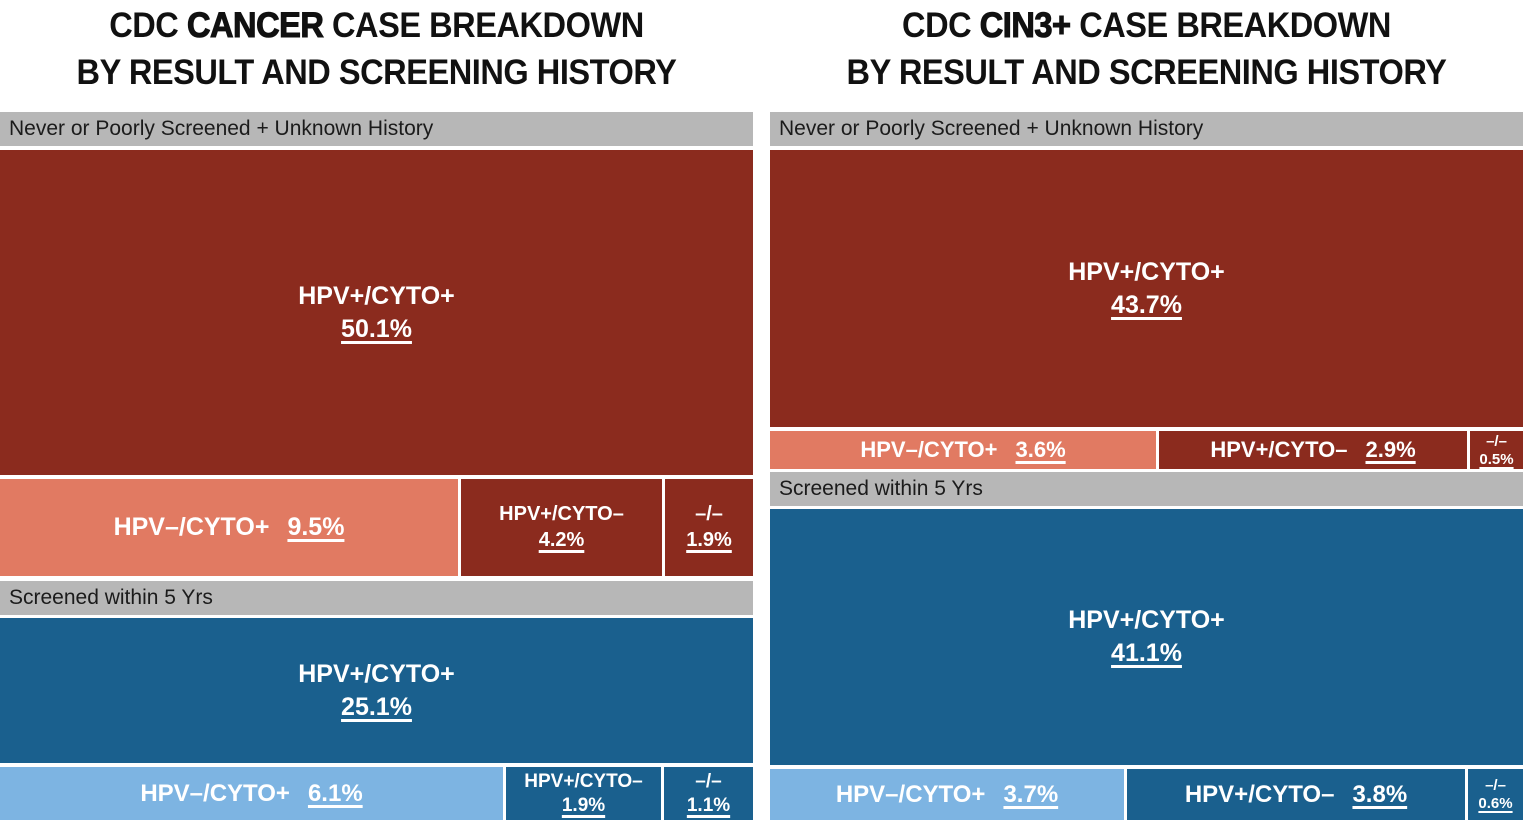  I want to click on block-hpvpos-cytopos-screened: HPV+/CYTO+ 25.1%, so click(376, 690).